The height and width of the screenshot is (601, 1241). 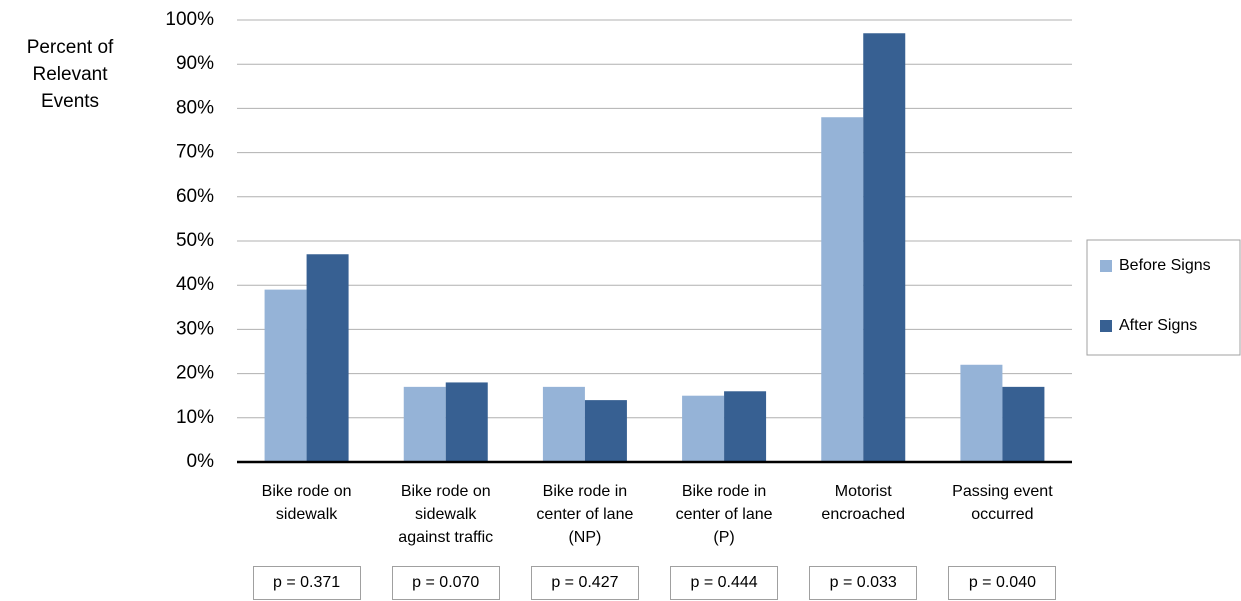 I want to click on x-tick-label: Passing event occurred, so click(x=1002, y=503).